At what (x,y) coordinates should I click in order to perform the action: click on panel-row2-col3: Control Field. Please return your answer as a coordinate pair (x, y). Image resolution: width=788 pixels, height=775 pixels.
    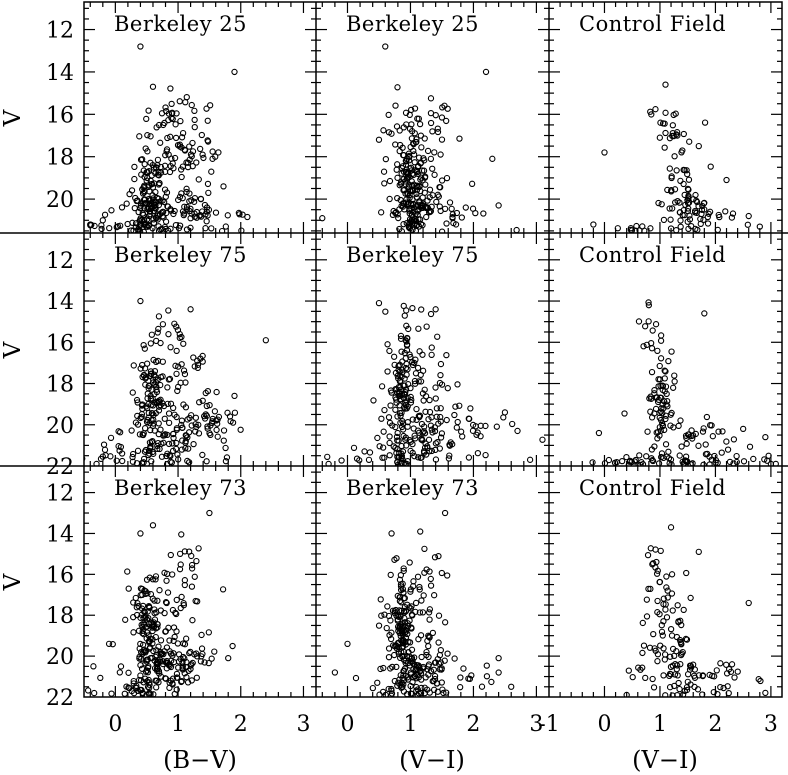
    Looking at the image, I should click on (665, 349).